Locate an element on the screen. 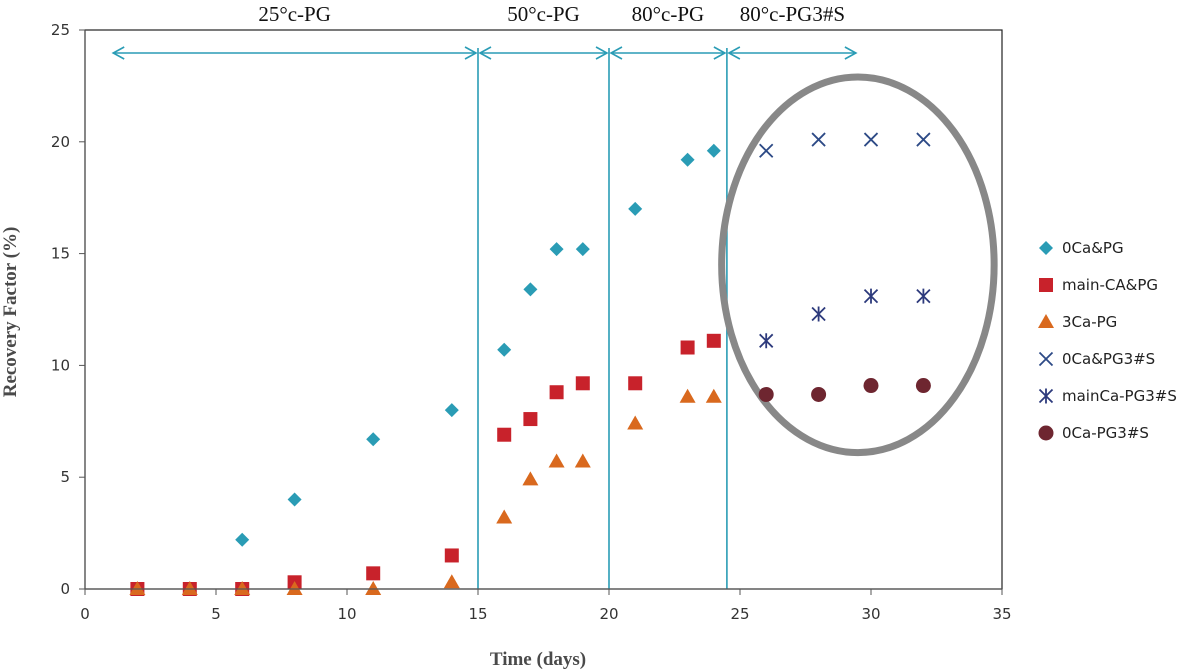 This screenshot has width=1200, height=670. x-tick-label: 5 is located at coordinates (216, 614).